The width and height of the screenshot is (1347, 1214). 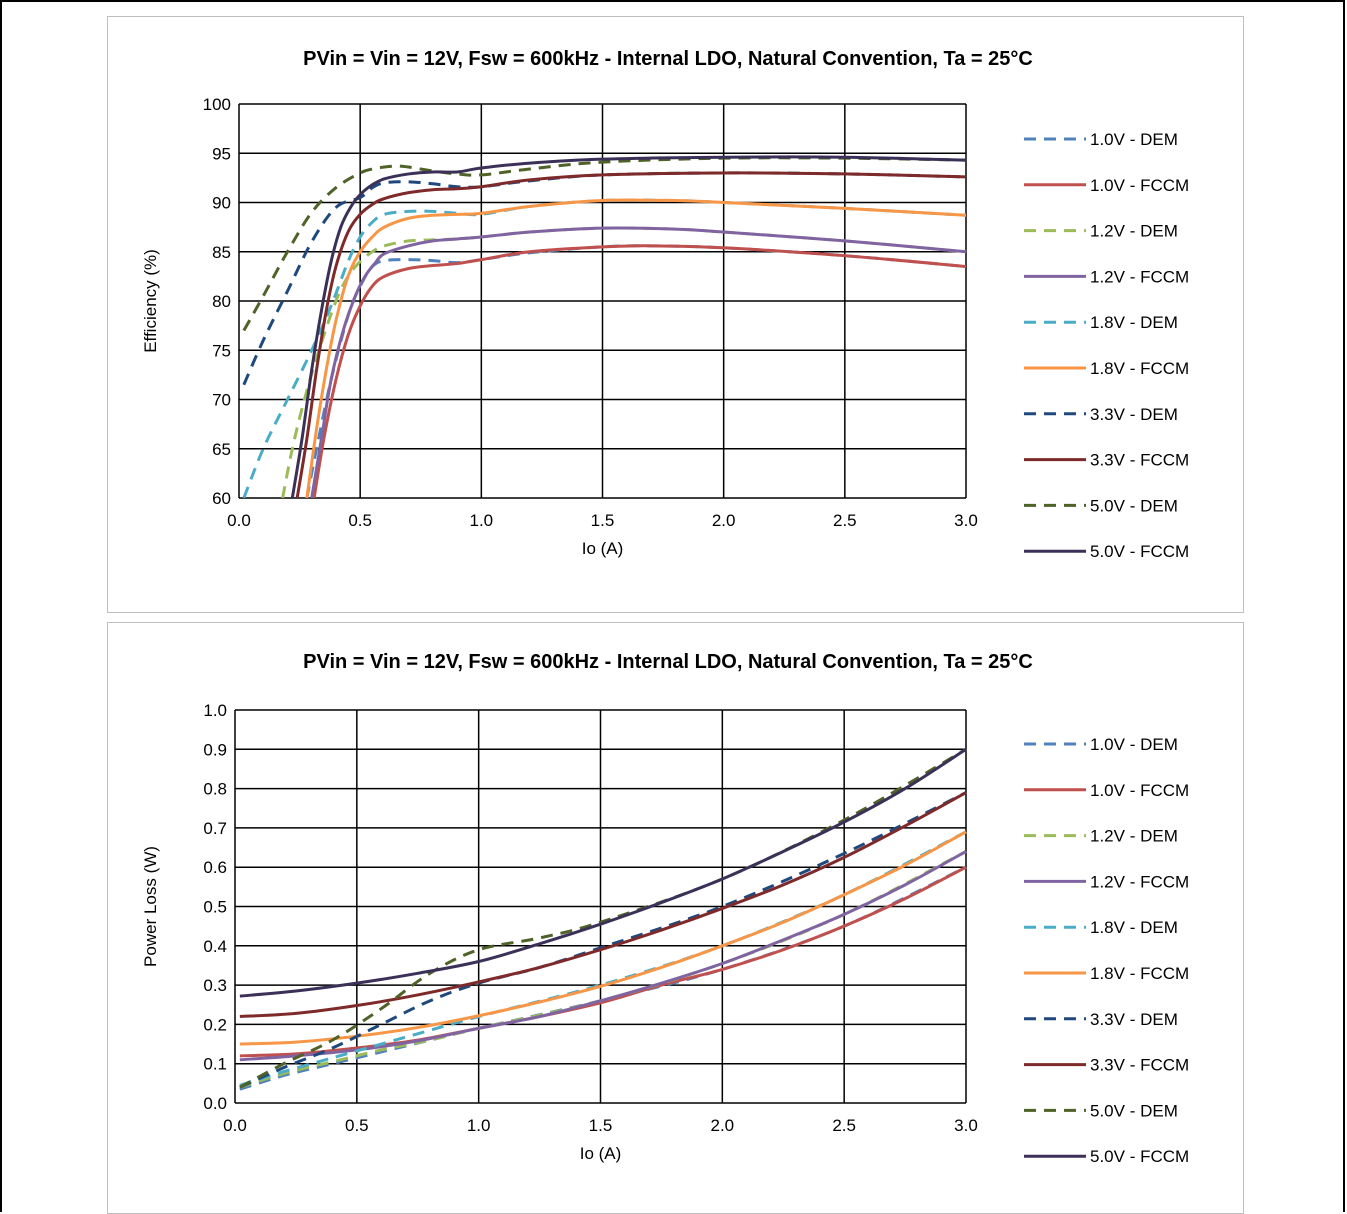 I want to click on chart-1-y-tick-label: 0.8, so click(x=215, y=789).